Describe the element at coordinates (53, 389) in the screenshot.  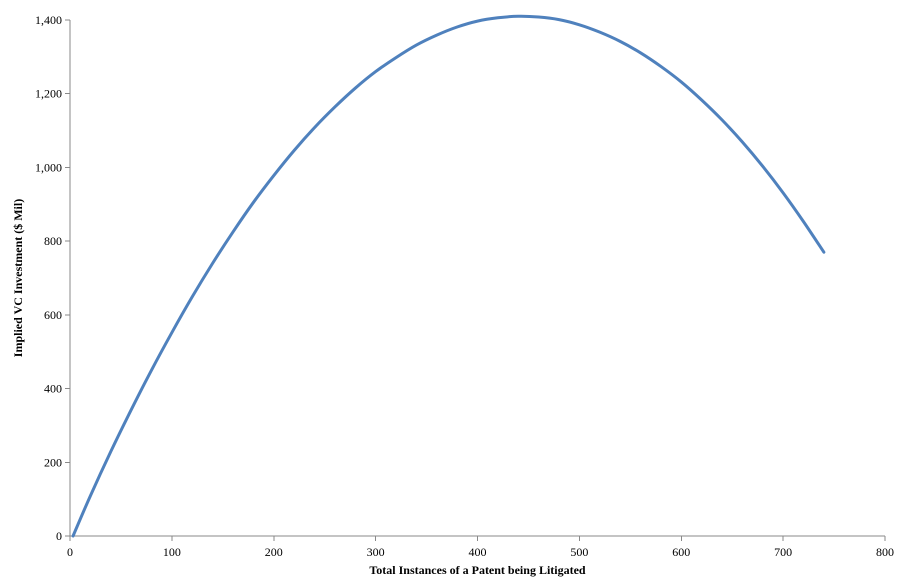
I see `y-tick-label: 400` at that location.